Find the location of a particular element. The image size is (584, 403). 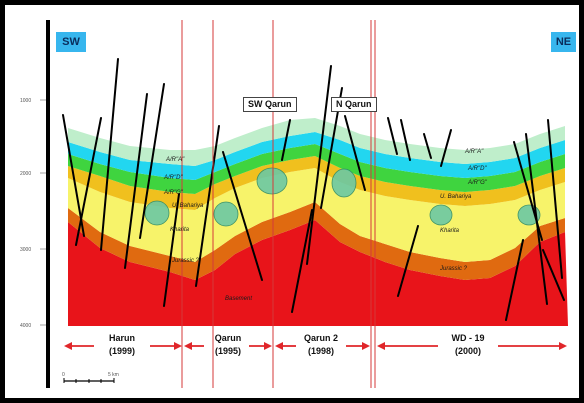

layer-label-a-r-a-east: A/R"A" is located at coordinates (474, 152).